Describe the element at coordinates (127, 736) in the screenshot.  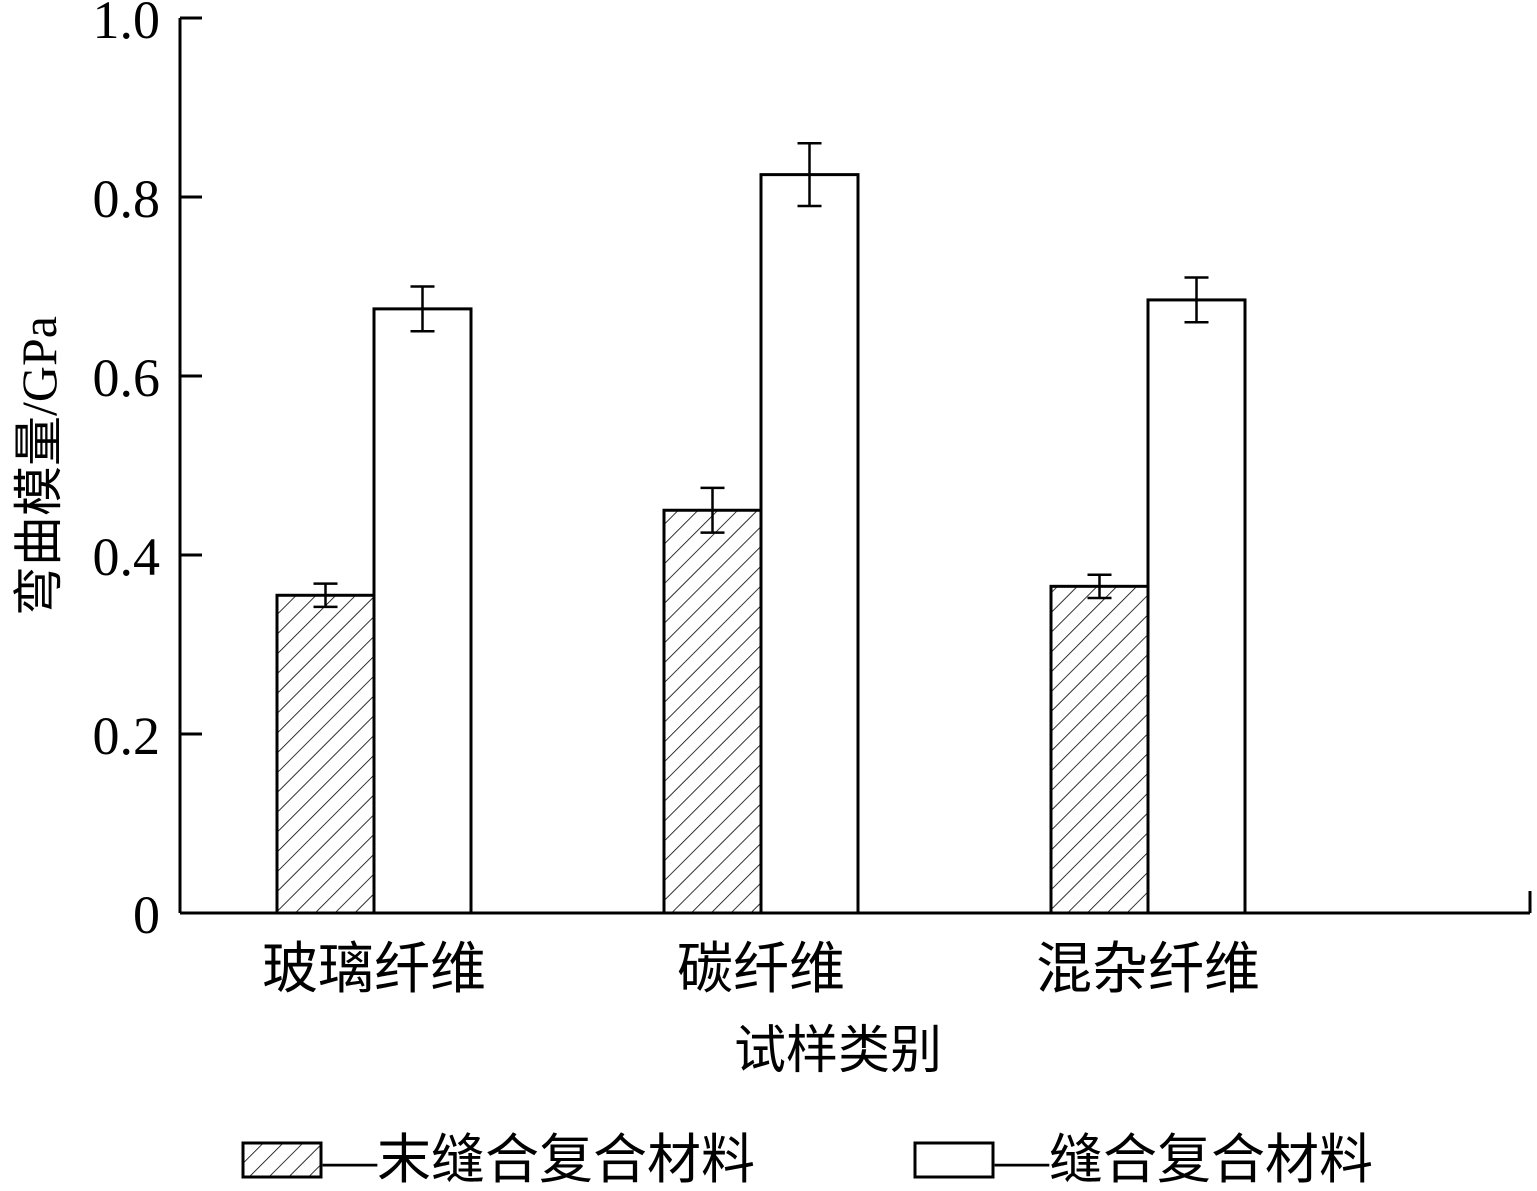
I see `y-tick-label: 0.2` at that location.